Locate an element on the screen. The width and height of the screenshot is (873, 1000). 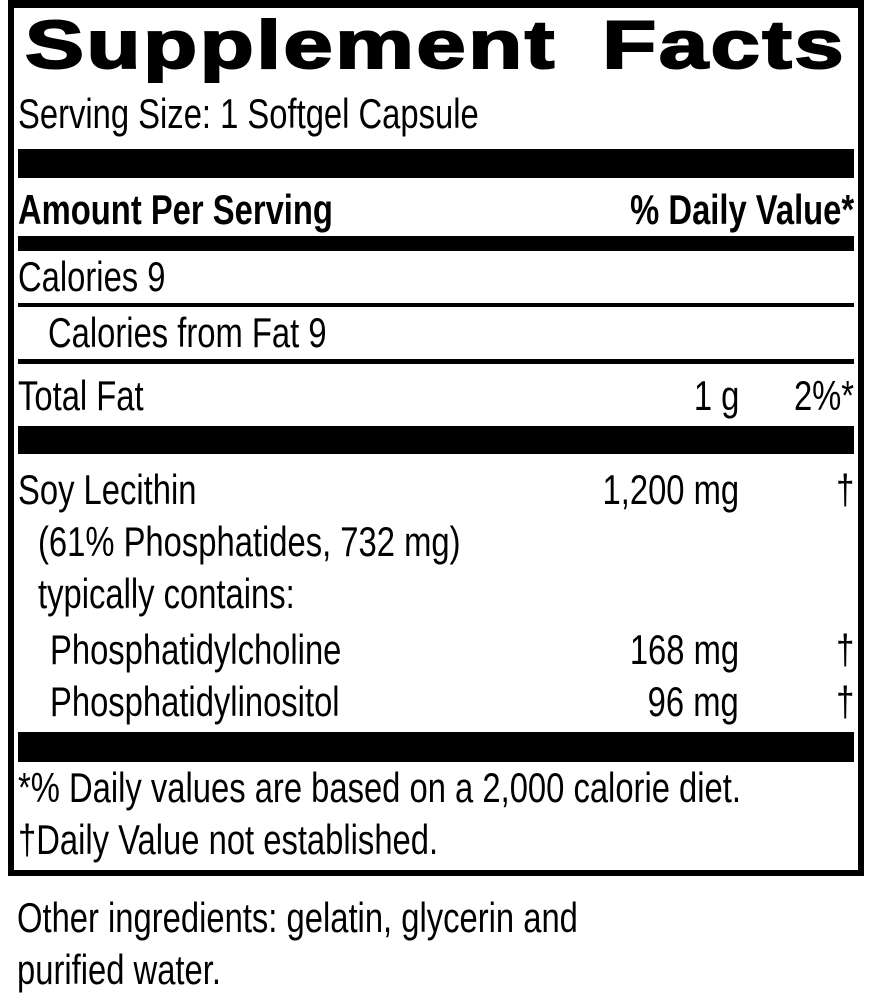
phosphatidylcholine-label: Phosphatidylcholine is located at coordinates (196, 649).